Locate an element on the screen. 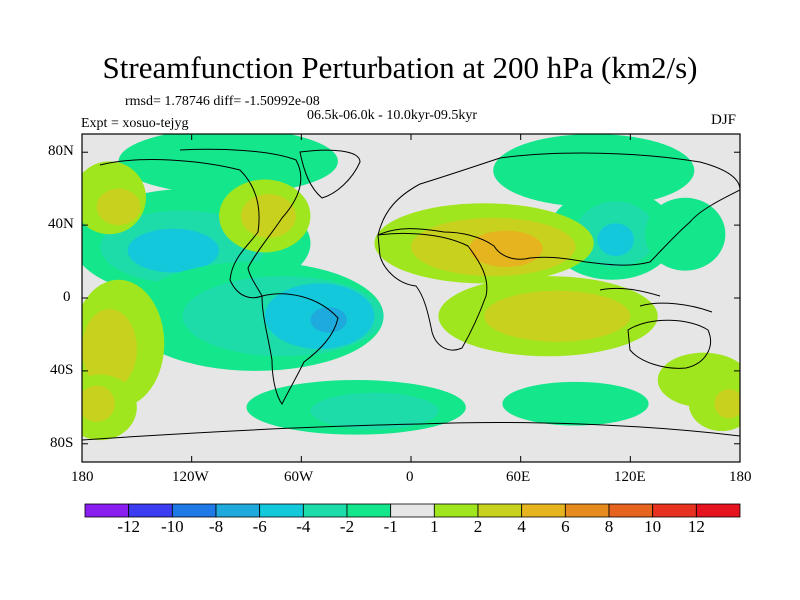 Image resolution: width=800 pixels, height=600 pixels. x-tick-60e: 60E is located at coordinates (518, 477).